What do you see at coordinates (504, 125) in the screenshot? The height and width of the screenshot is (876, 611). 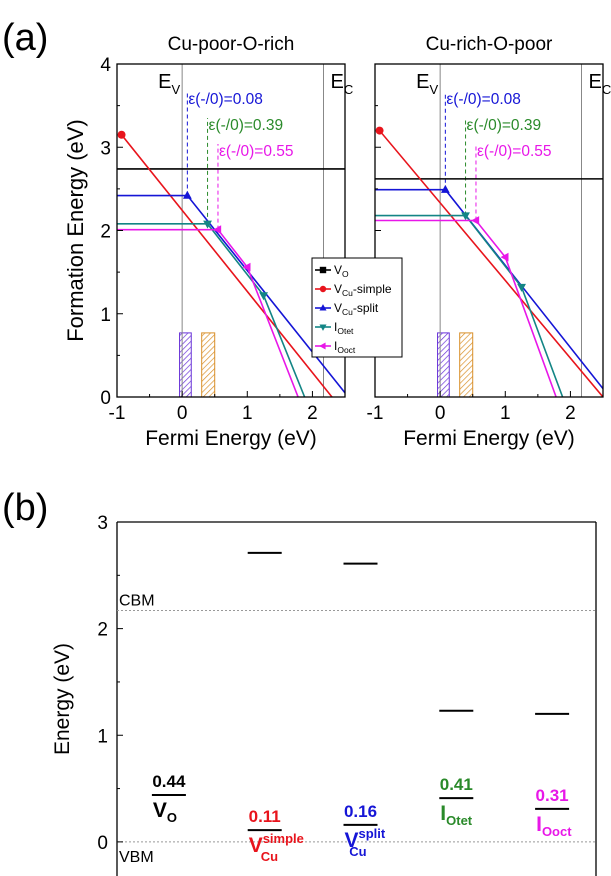 I see `transition-level-label-iotet: ε(-/0)=0.39` at bounding box center [504, 125].